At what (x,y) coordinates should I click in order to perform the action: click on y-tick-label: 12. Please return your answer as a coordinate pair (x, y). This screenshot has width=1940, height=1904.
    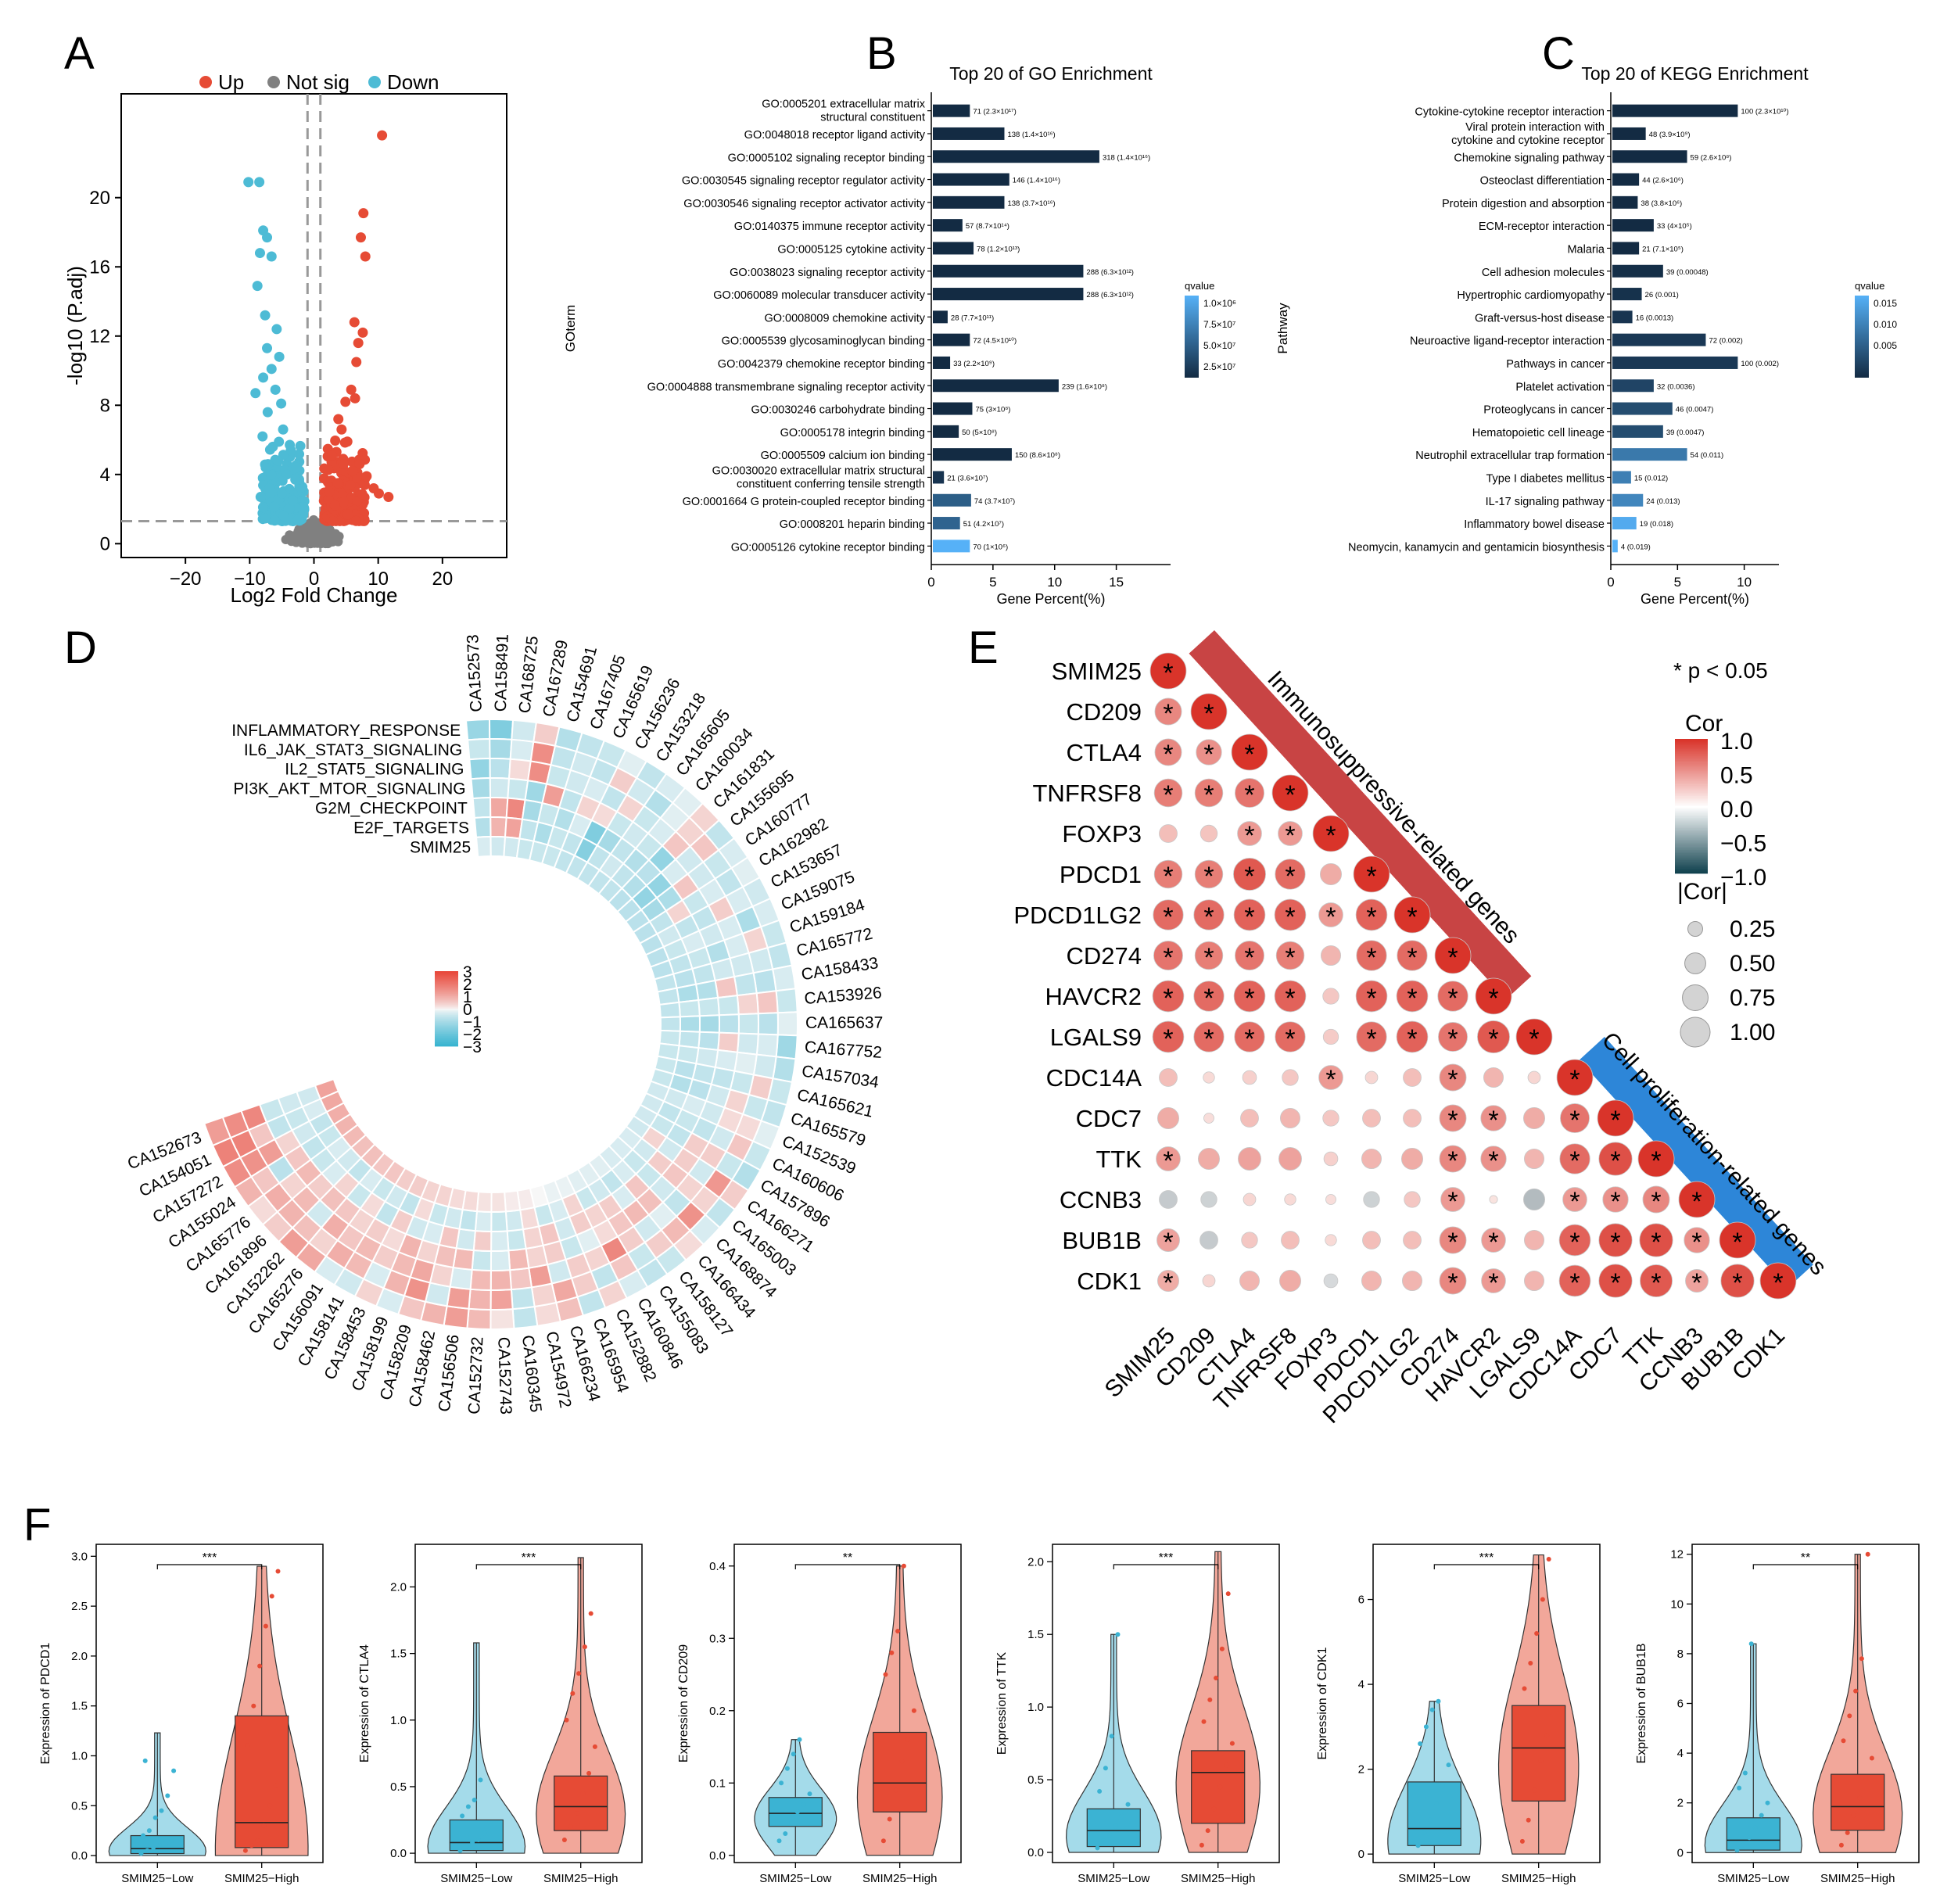
    Looking at the image, I should click on (1677, 1555).